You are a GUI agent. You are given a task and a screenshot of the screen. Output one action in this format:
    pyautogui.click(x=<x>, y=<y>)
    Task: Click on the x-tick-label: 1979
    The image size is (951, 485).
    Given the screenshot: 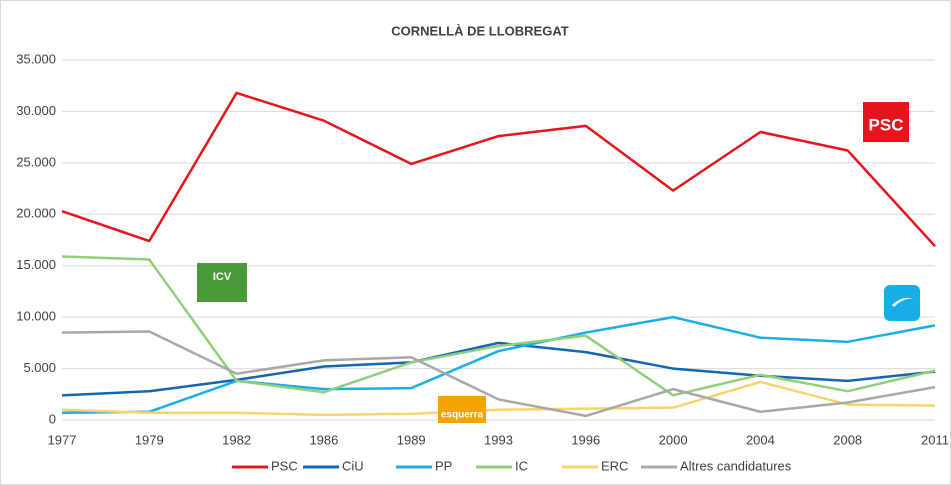 What is the action you would take?
    pyautogui.click(x=149, y=439)
    